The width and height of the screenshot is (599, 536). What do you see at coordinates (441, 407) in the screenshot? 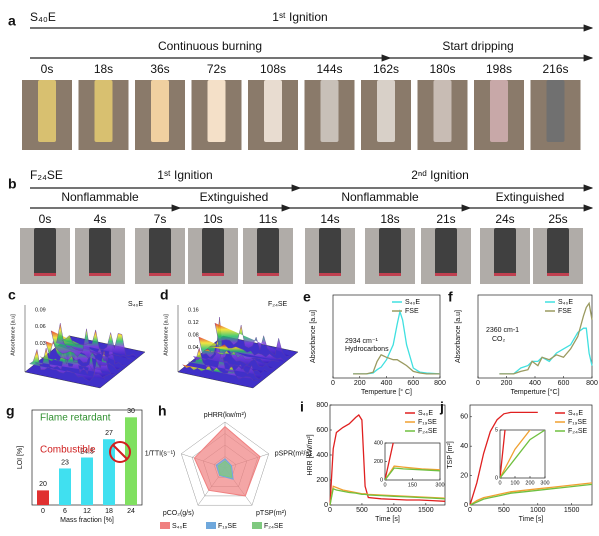
I see `panel-letter: j` at bounding box center [441, 407].